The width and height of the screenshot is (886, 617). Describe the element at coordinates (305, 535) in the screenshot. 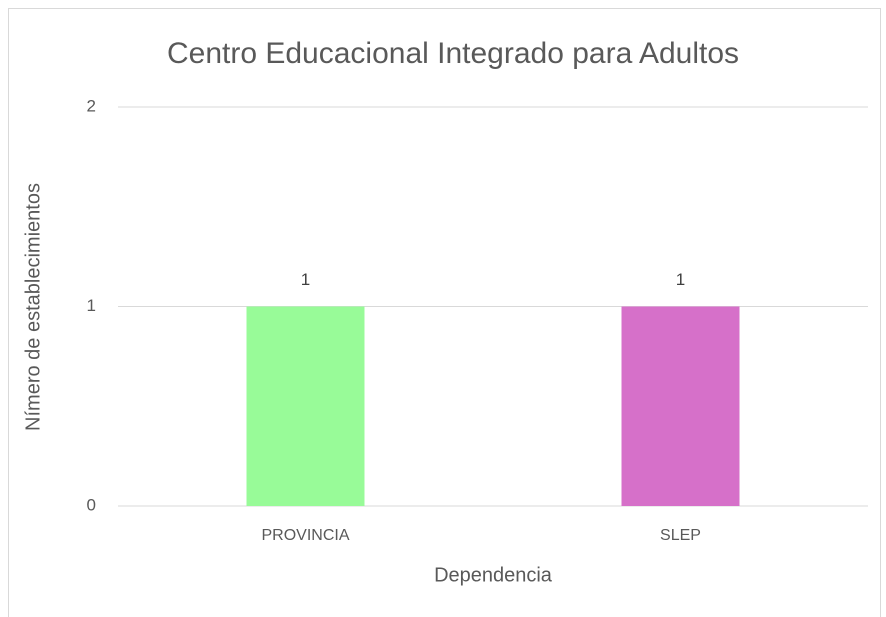

I see `x-tick-label: PROVINCIA` at that location.